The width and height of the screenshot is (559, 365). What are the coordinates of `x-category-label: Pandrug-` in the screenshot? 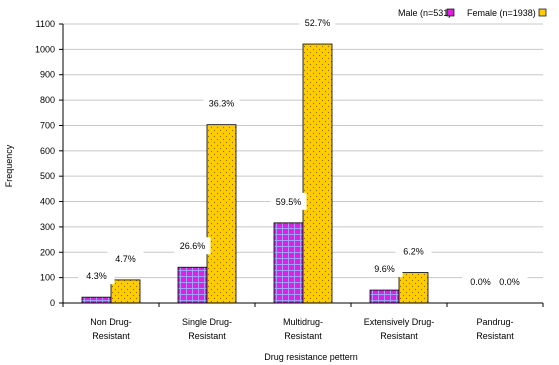 It's located at (494, 322).